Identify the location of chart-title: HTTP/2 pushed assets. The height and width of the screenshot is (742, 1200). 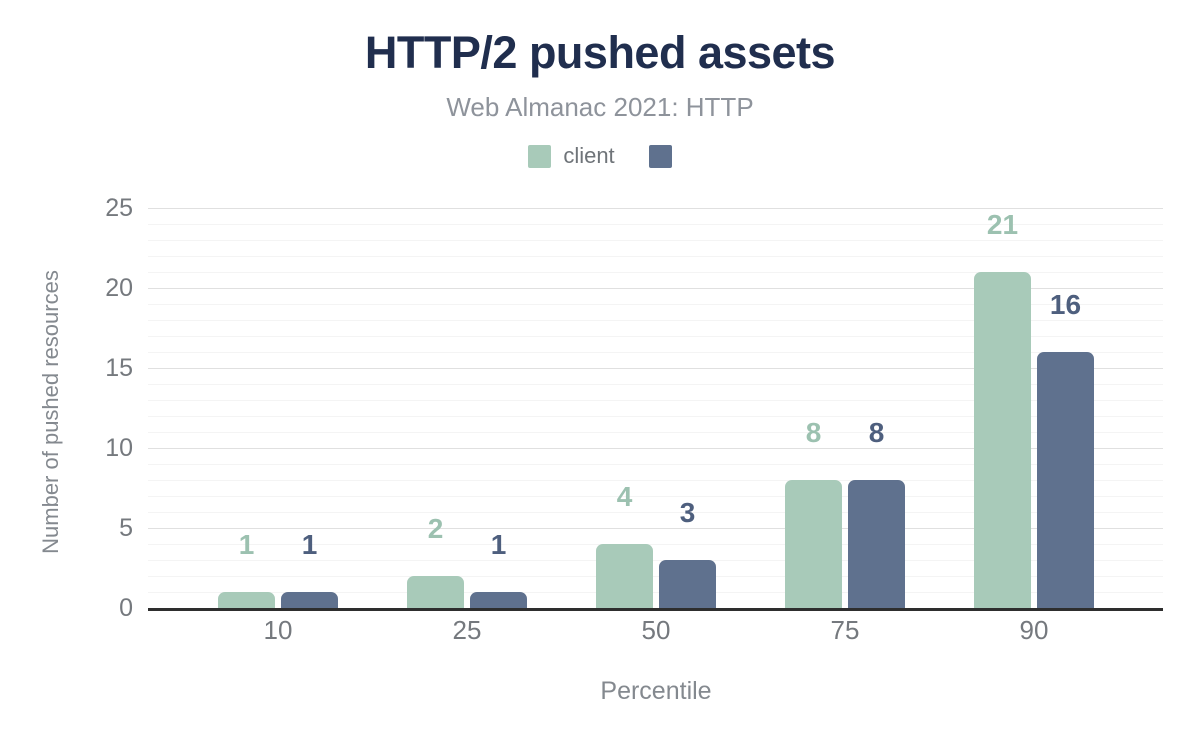
(600, 52).